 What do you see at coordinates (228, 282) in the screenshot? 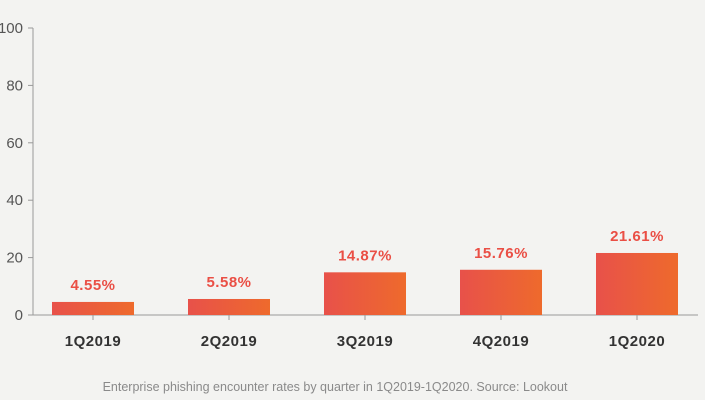
I see `data-label-2q2019: 5.58%` at bounding box center [228, 282].